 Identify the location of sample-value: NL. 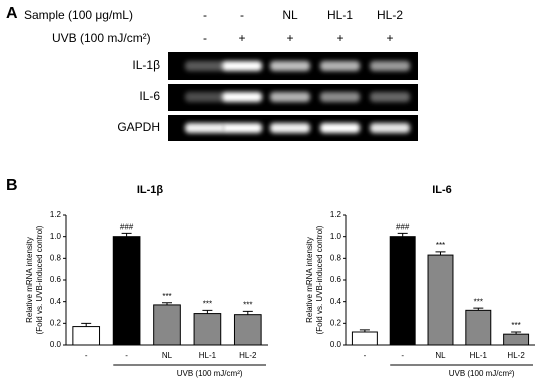
(290, 15).